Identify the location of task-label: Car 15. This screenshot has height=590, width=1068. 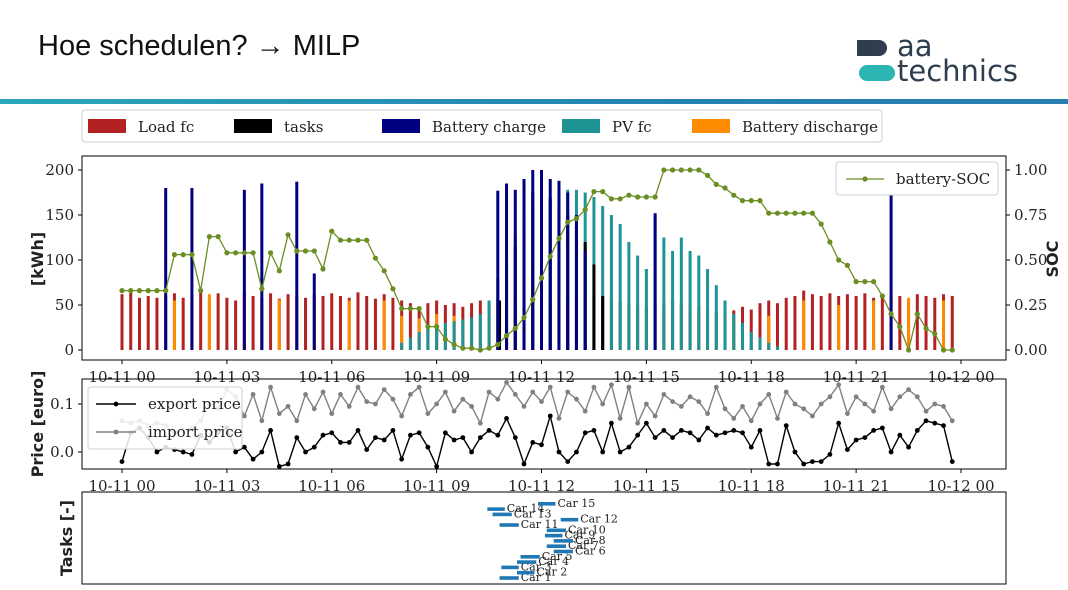
(576, 503).